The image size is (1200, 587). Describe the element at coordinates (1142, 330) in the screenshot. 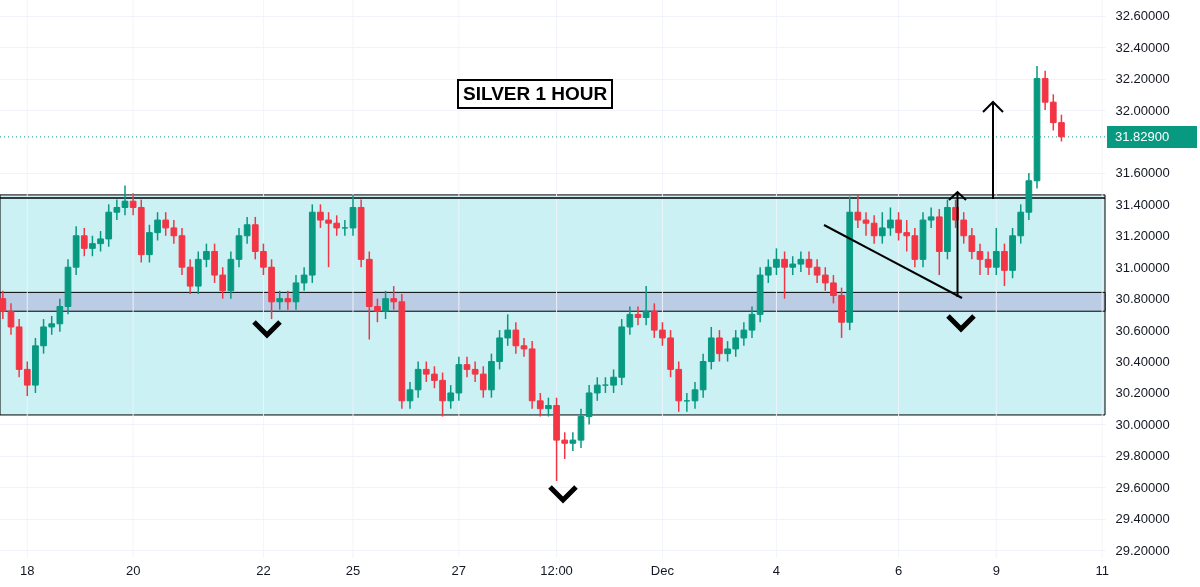

I see `y-tick-label: 30.60000` at that location.